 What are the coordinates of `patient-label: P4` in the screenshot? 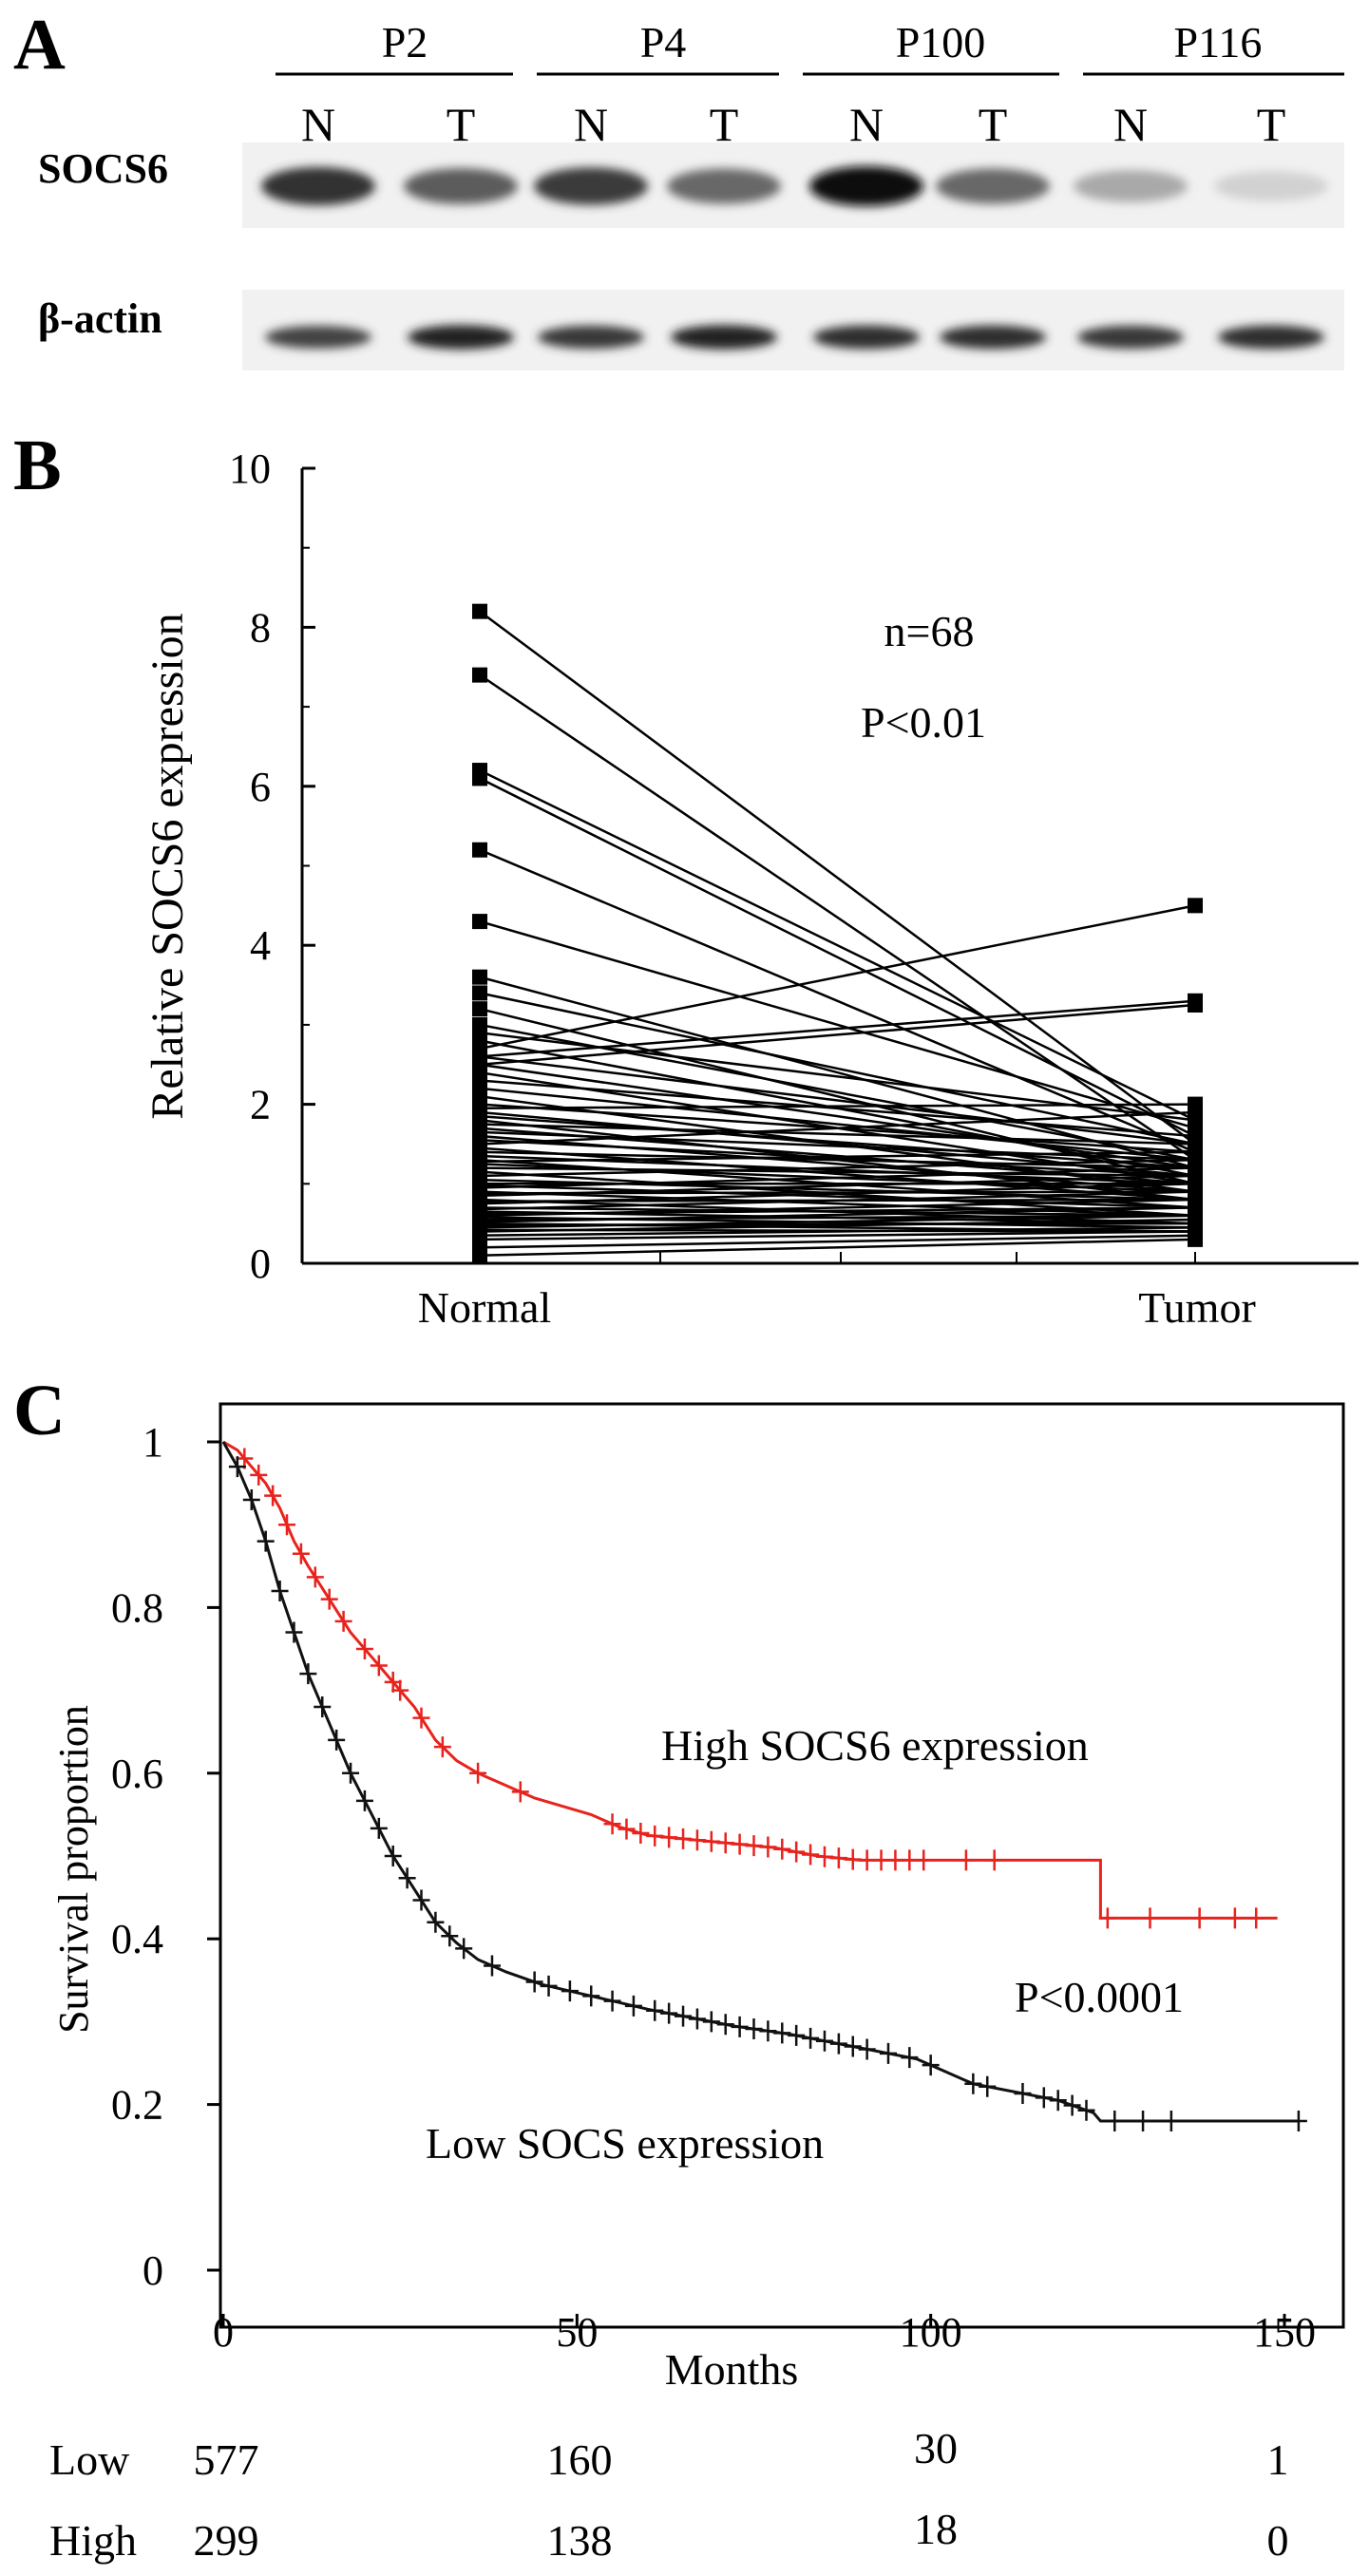 It's located at (663, 42).